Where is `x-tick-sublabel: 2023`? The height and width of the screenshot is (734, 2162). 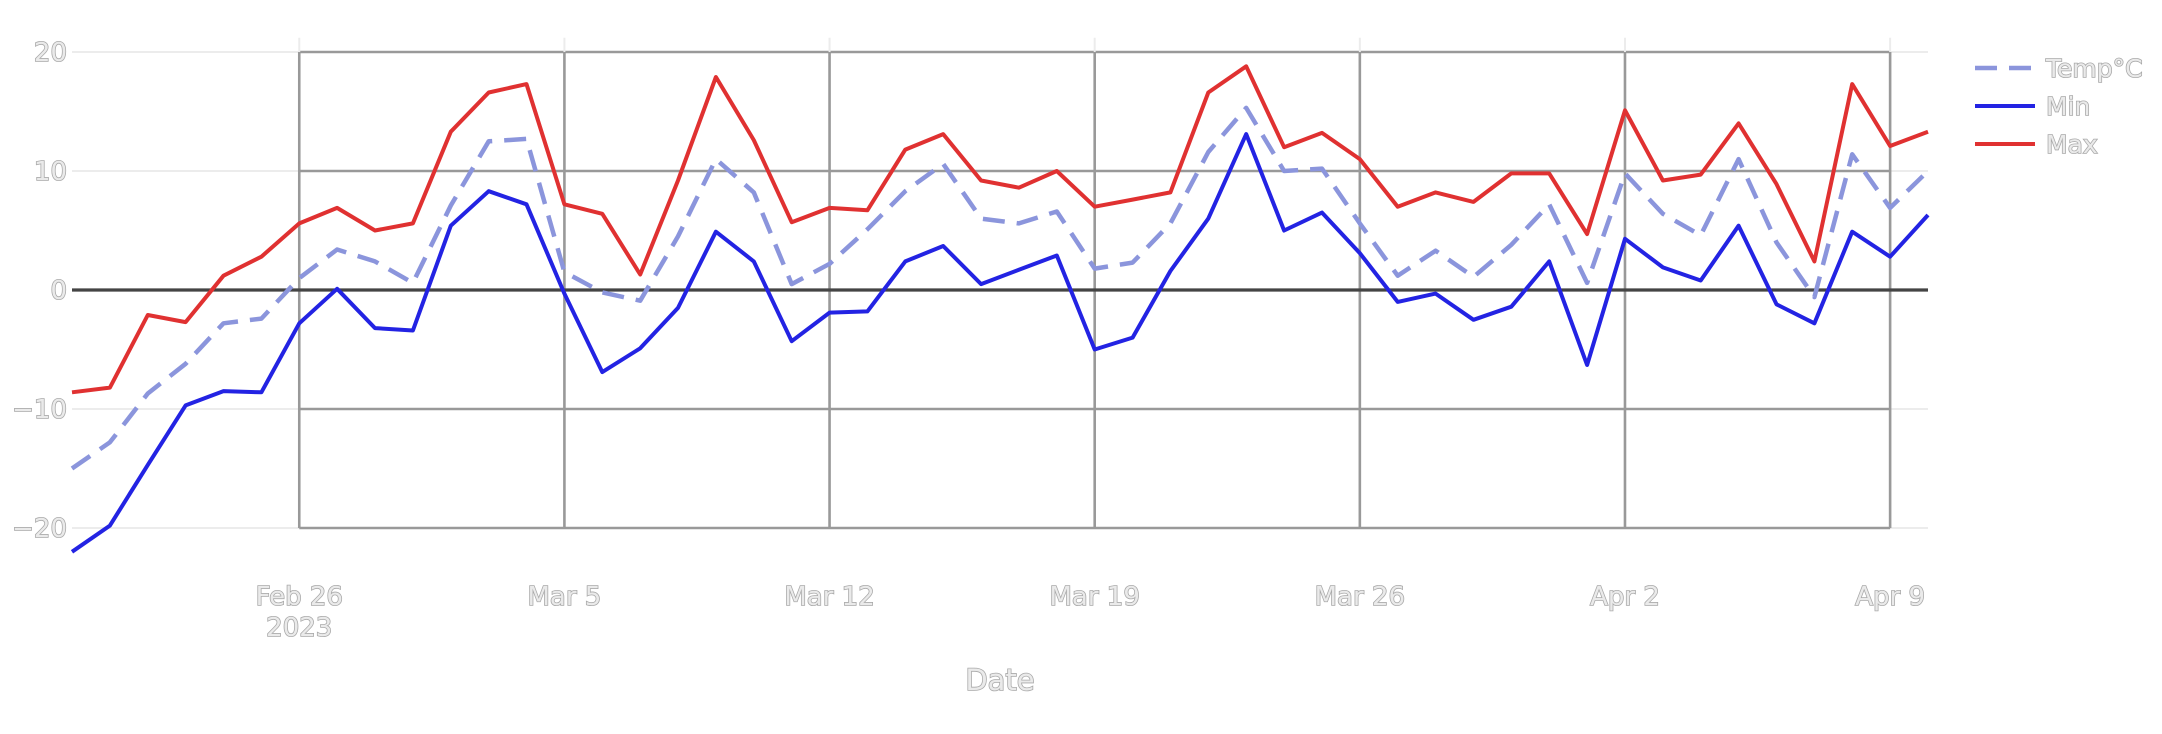
x-tick-sublabel: 2023 is located at coordinates (299, 628).